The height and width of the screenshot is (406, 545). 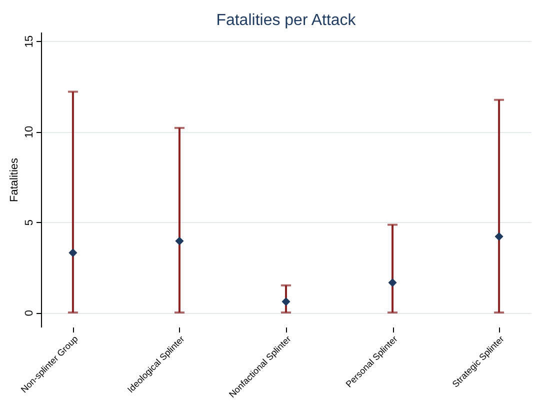 I want to click on y-tick-label: 5, so click(x=30, y=222).